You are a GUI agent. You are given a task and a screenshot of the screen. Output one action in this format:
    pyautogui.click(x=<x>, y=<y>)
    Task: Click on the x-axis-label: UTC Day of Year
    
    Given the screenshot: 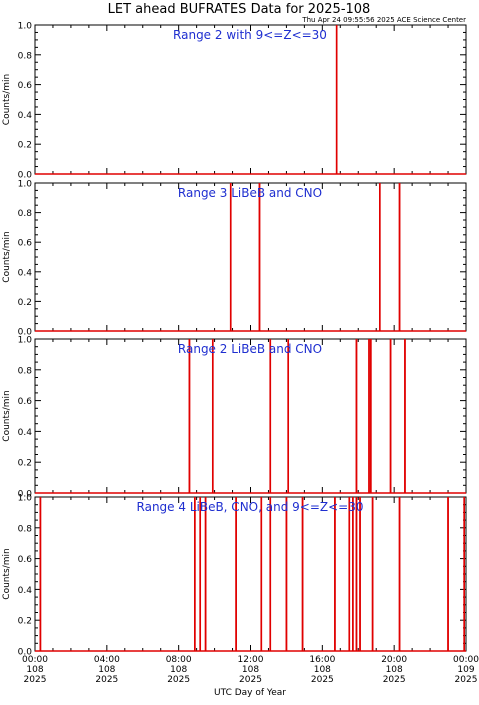 What is the action you would take?
    pyautogui.click(x=250, y=693)
    